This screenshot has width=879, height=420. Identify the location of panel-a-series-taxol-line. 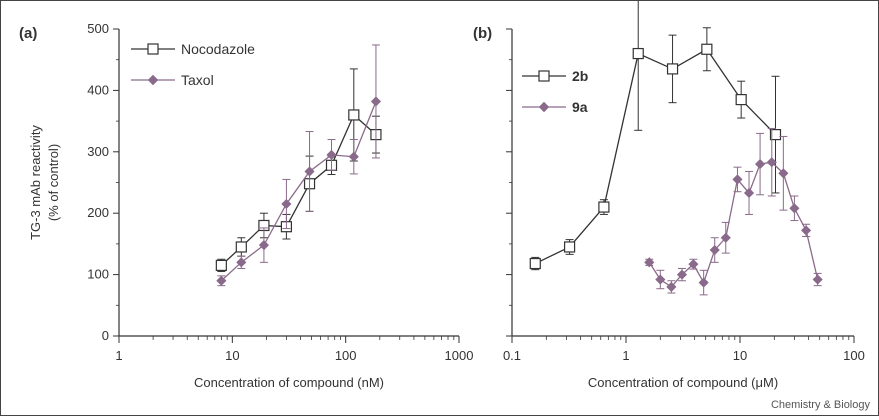
(298, 191).